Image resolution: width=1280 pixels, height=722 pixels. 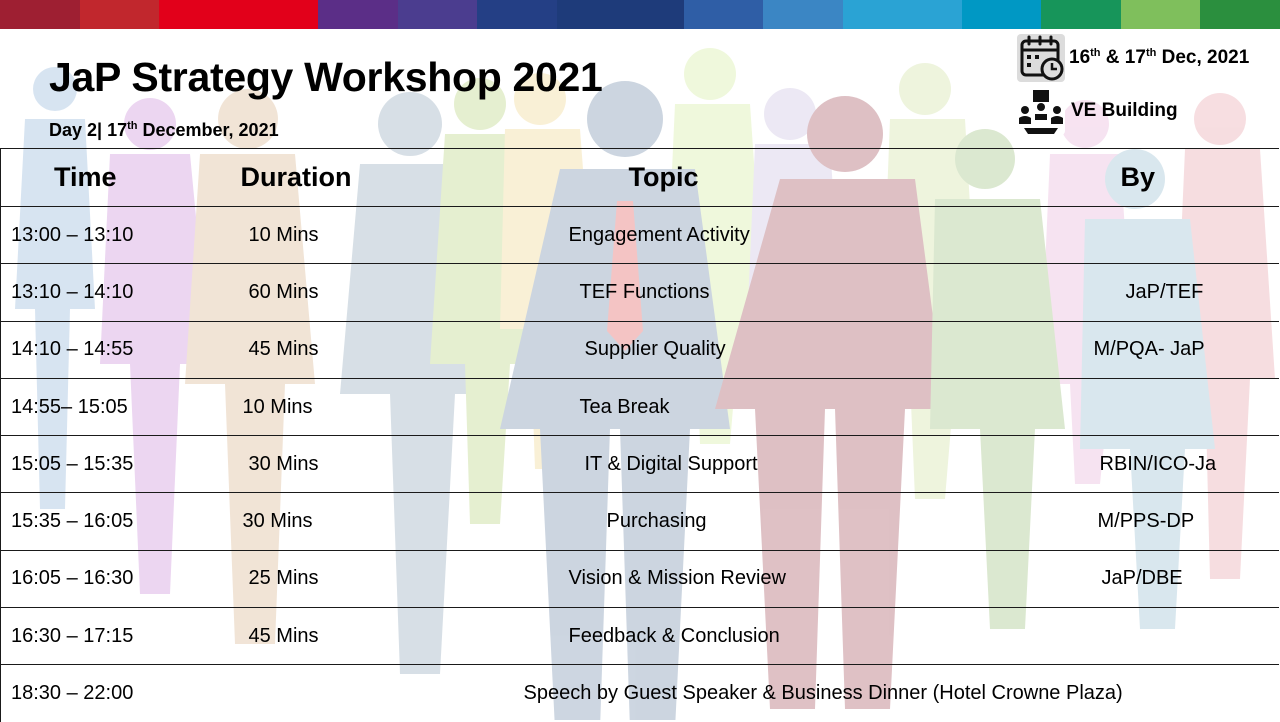 I want to click on column-header-by: By, so click(x=1144, y=177).